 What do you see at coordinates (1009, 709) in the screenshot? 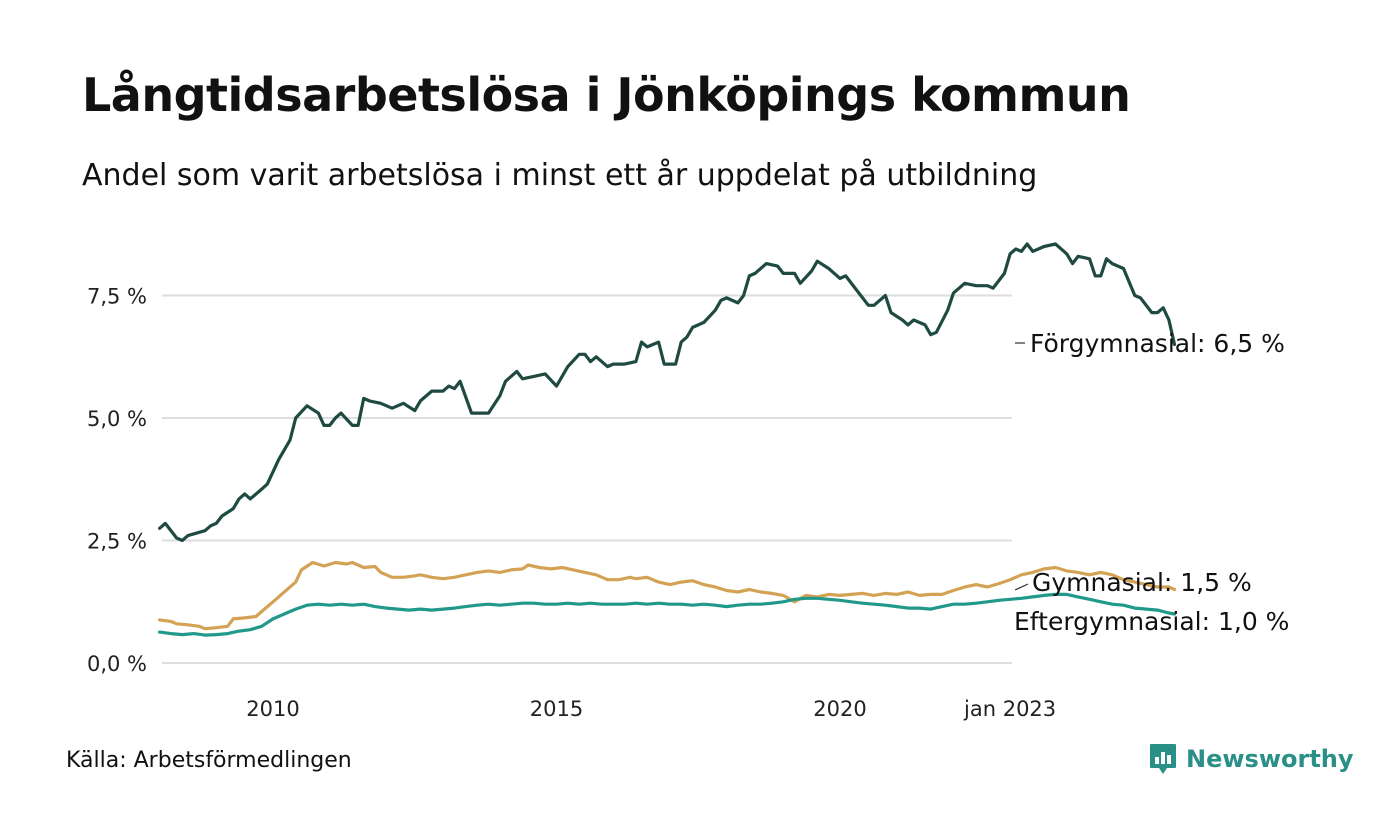
I see `x-tick-label: jan 2023` at bounding box center [1009, 709].